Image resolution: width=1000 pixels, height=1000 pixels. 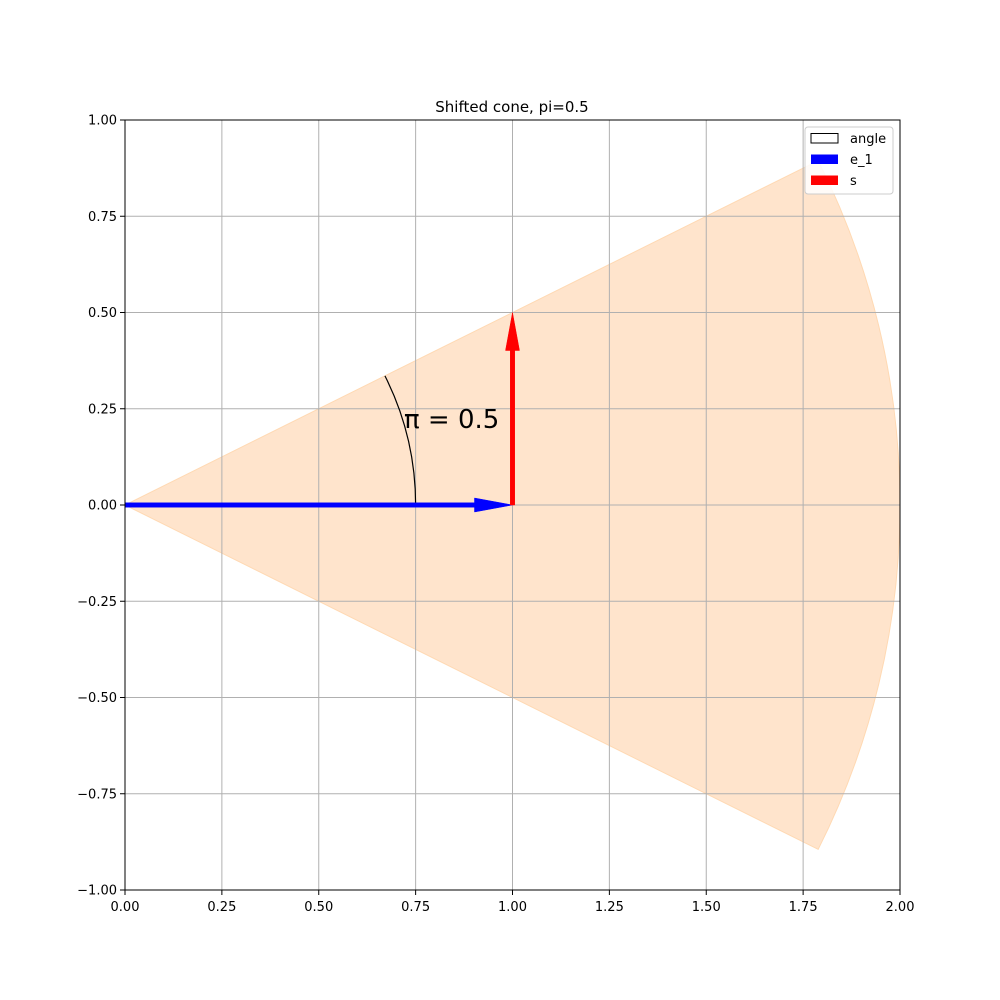 What do you see at coordinates (849, 160) in the screenshot?
I see `legend: angle e_1s` at bounding box center [849, 160].